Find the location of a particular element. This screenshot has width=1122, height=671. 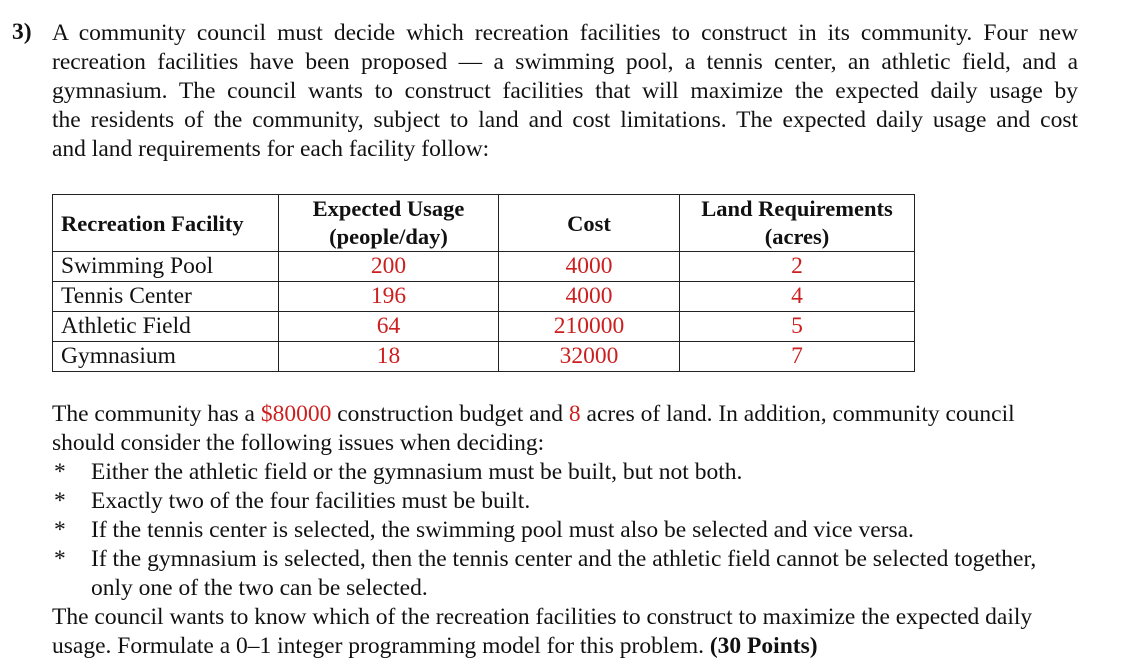

header-land-line1: Land Requirements is located at coordinates (797, 208).